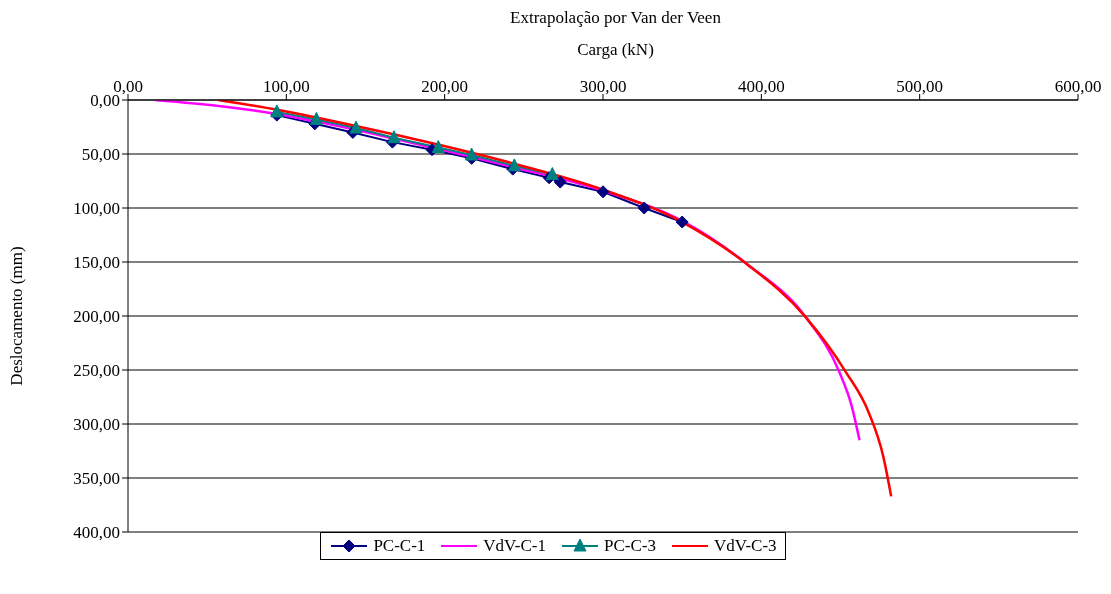  What do you see at coordinates (96, 371) in the screenshot?
I see `y-tick-label: 250,00` at bounding box center [96, 371].